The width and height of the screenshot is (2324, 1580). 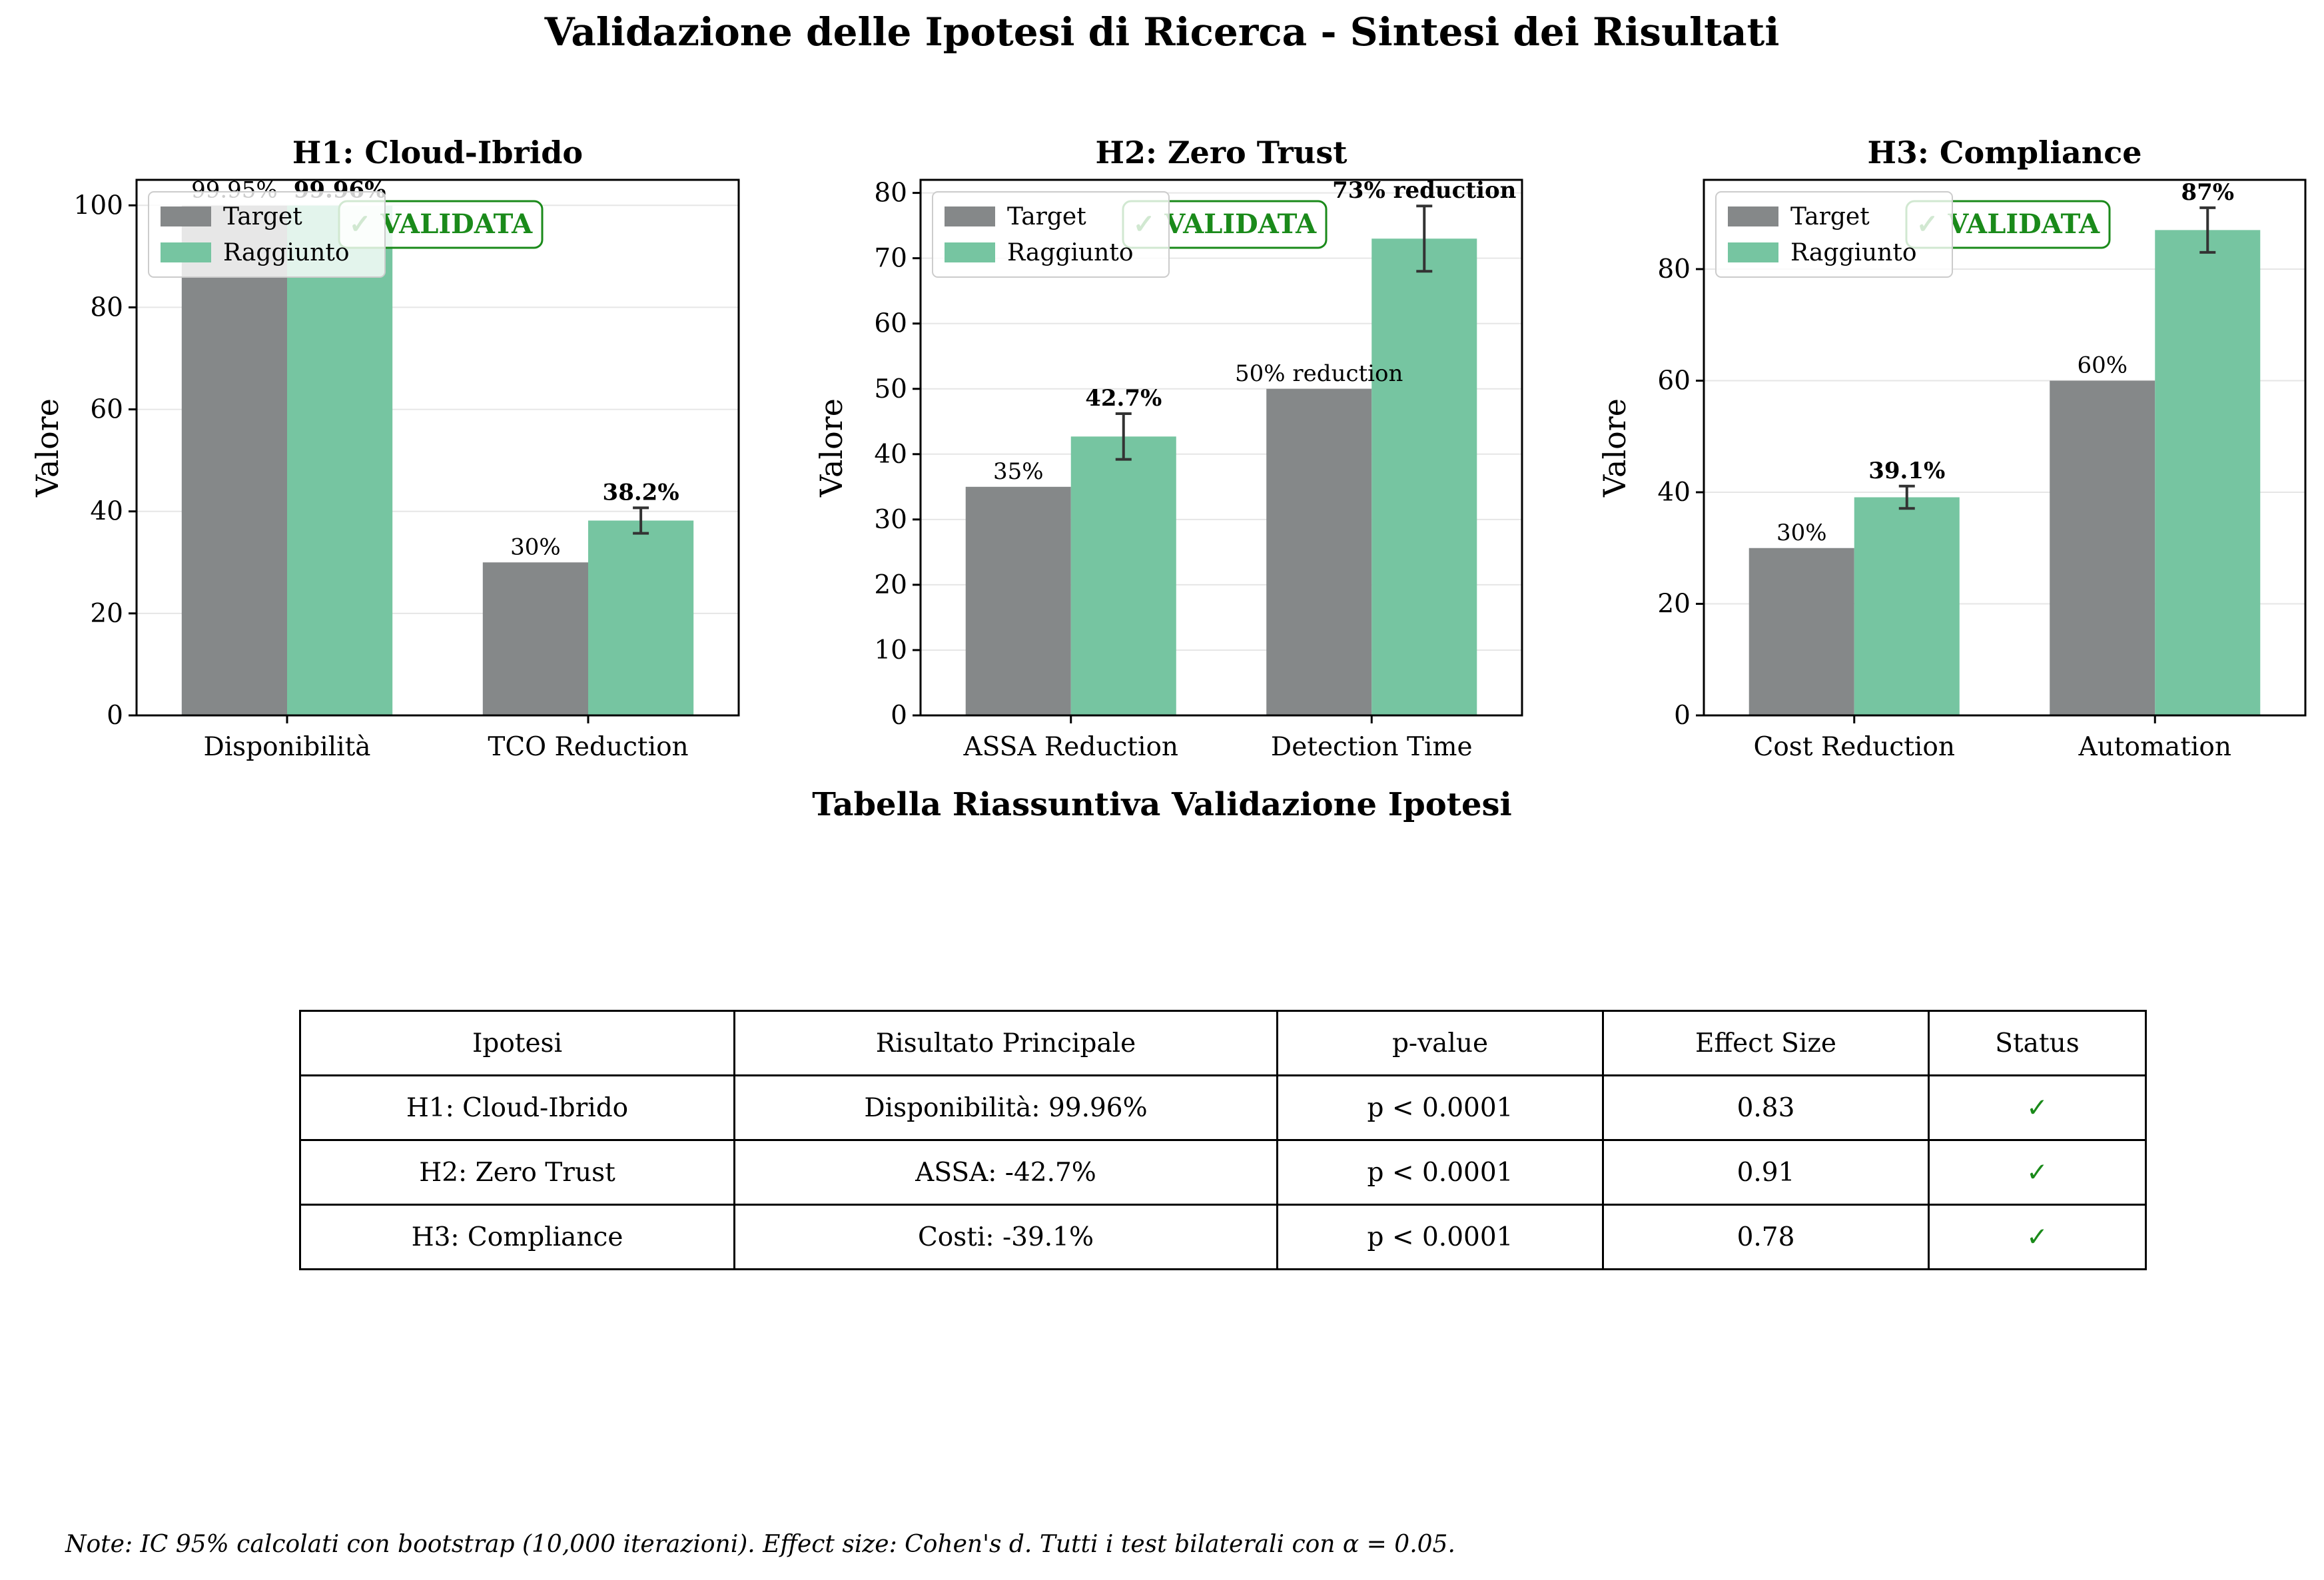 What do you see at coordinates (1830, 216) in the screenshot?
I see `h3-legend-label: Target` at bounding box center [1830, 216].